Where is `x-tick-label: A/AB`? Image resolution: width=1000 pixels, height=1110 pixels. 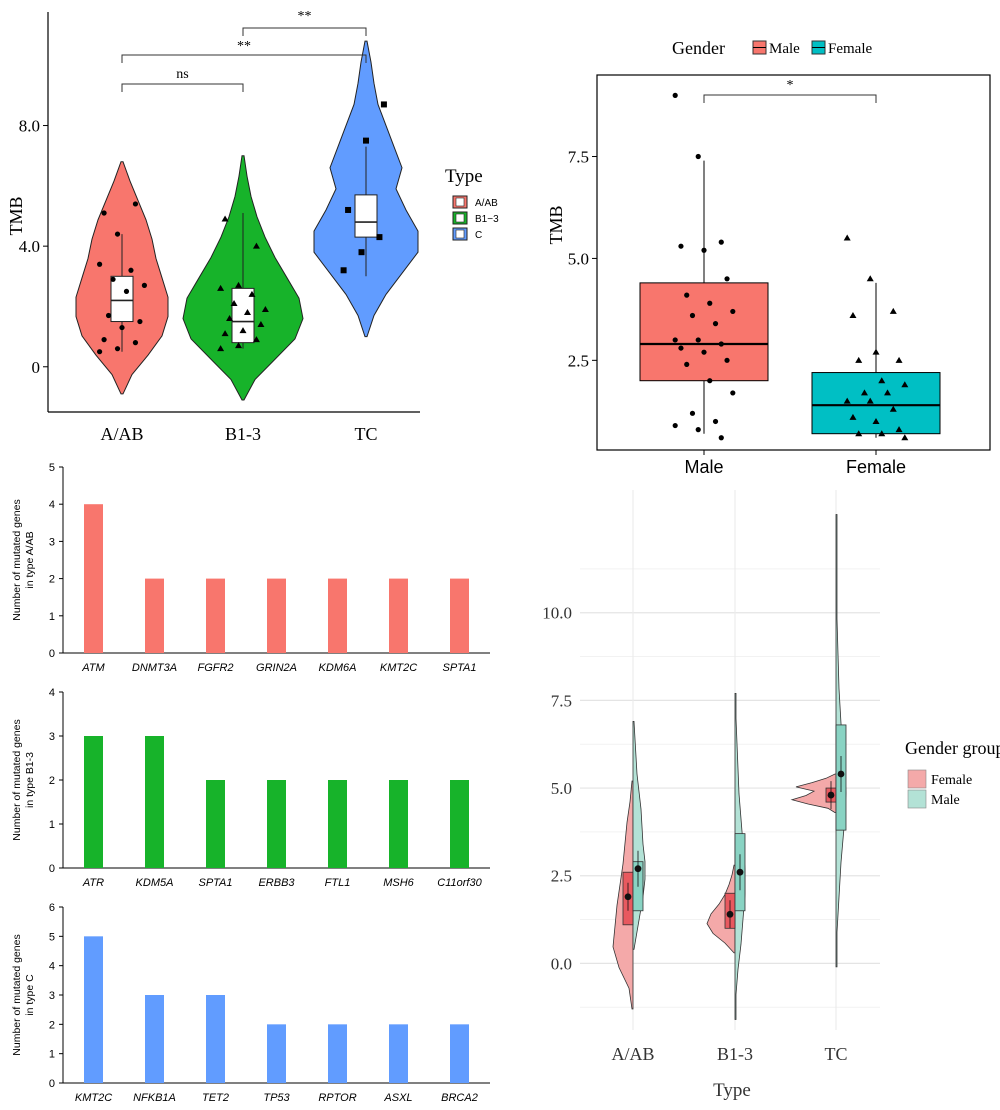
x-tick-label: A/AB is located at coordinates (632, 1054).